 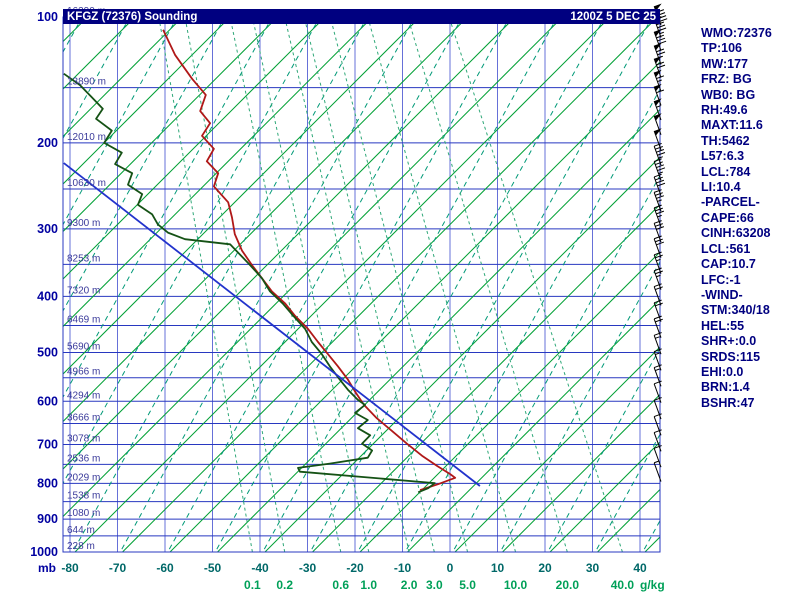 What do you see at coordinates (47, 296) in the screenshot?
I see `pressure-tick-label: 400` at bounding box center [47, 296].